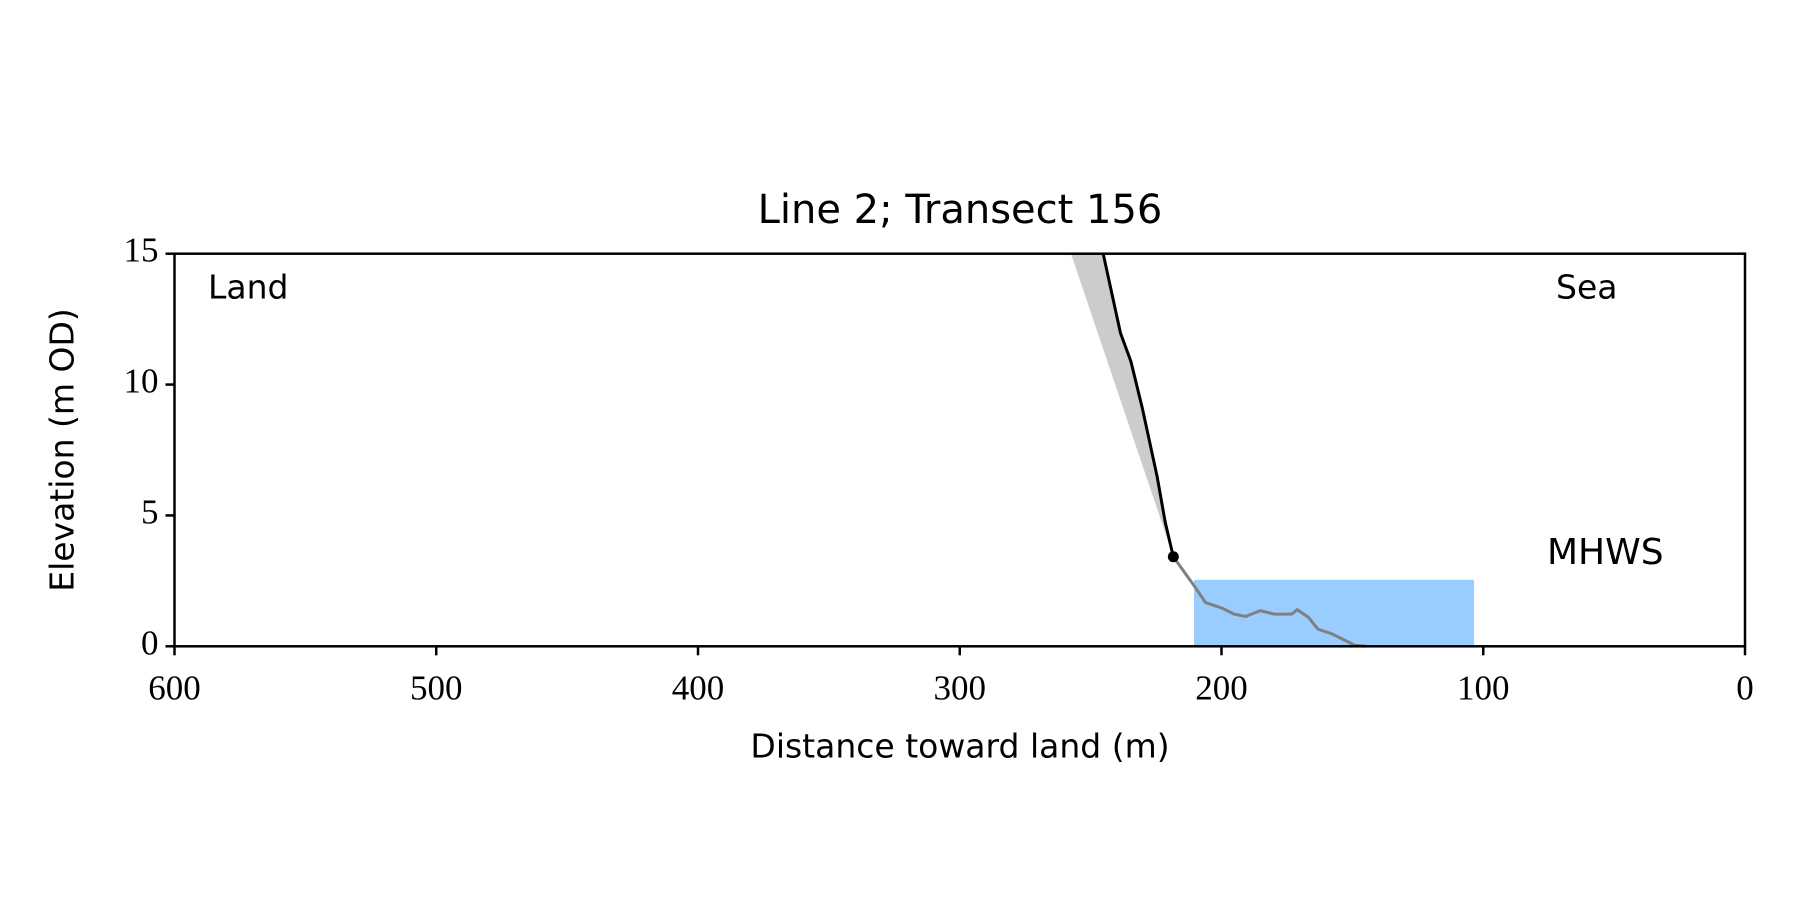 This screenshot has width=1800, height=900. I want to click on x-tick-label: 400, so click(698, 687).